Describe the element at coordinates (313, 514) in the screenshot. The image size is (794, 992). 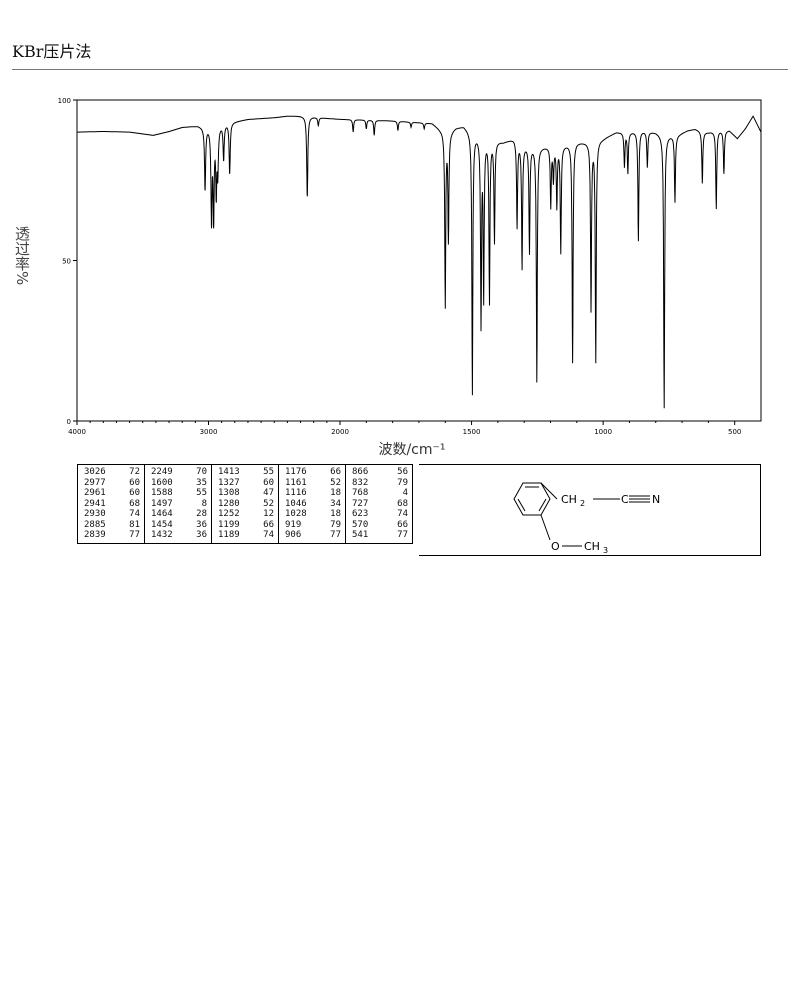
I see `peak-entry: 1028 18` at that location.